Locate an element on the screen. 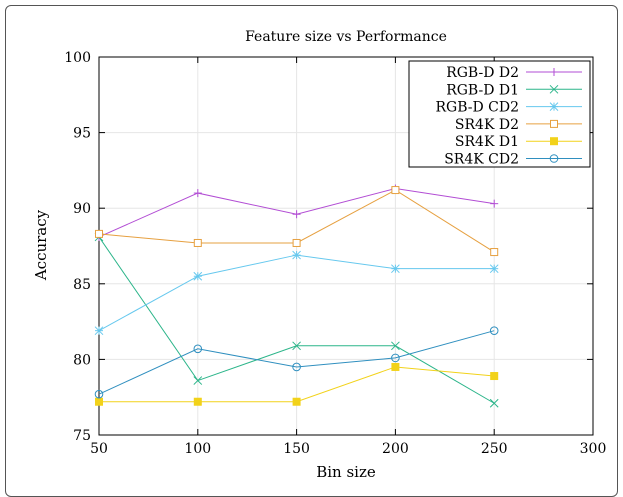 This screenshot has width=623, height=497. y-tick-label: 95 is located at coordinates (82, 134).